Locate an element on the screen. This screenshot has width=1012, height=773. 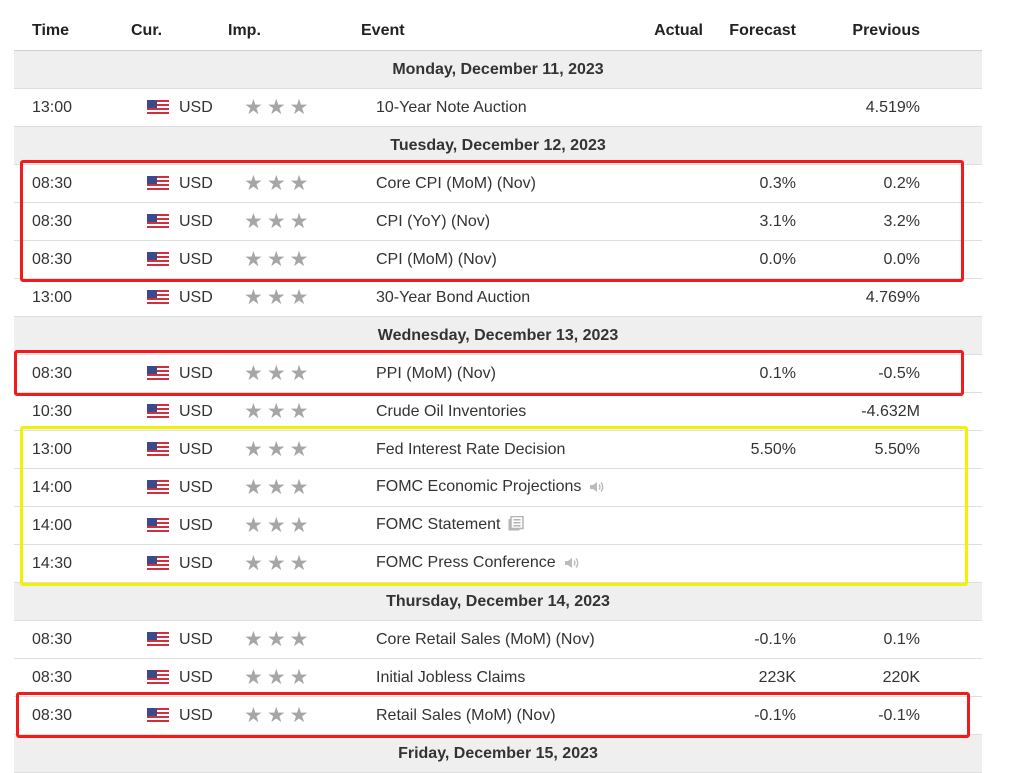
event-row: 08:30 USD ★★★ CPI (MoM) (Nov) 0.0% 0.0% is located at coordinates (498, 259).